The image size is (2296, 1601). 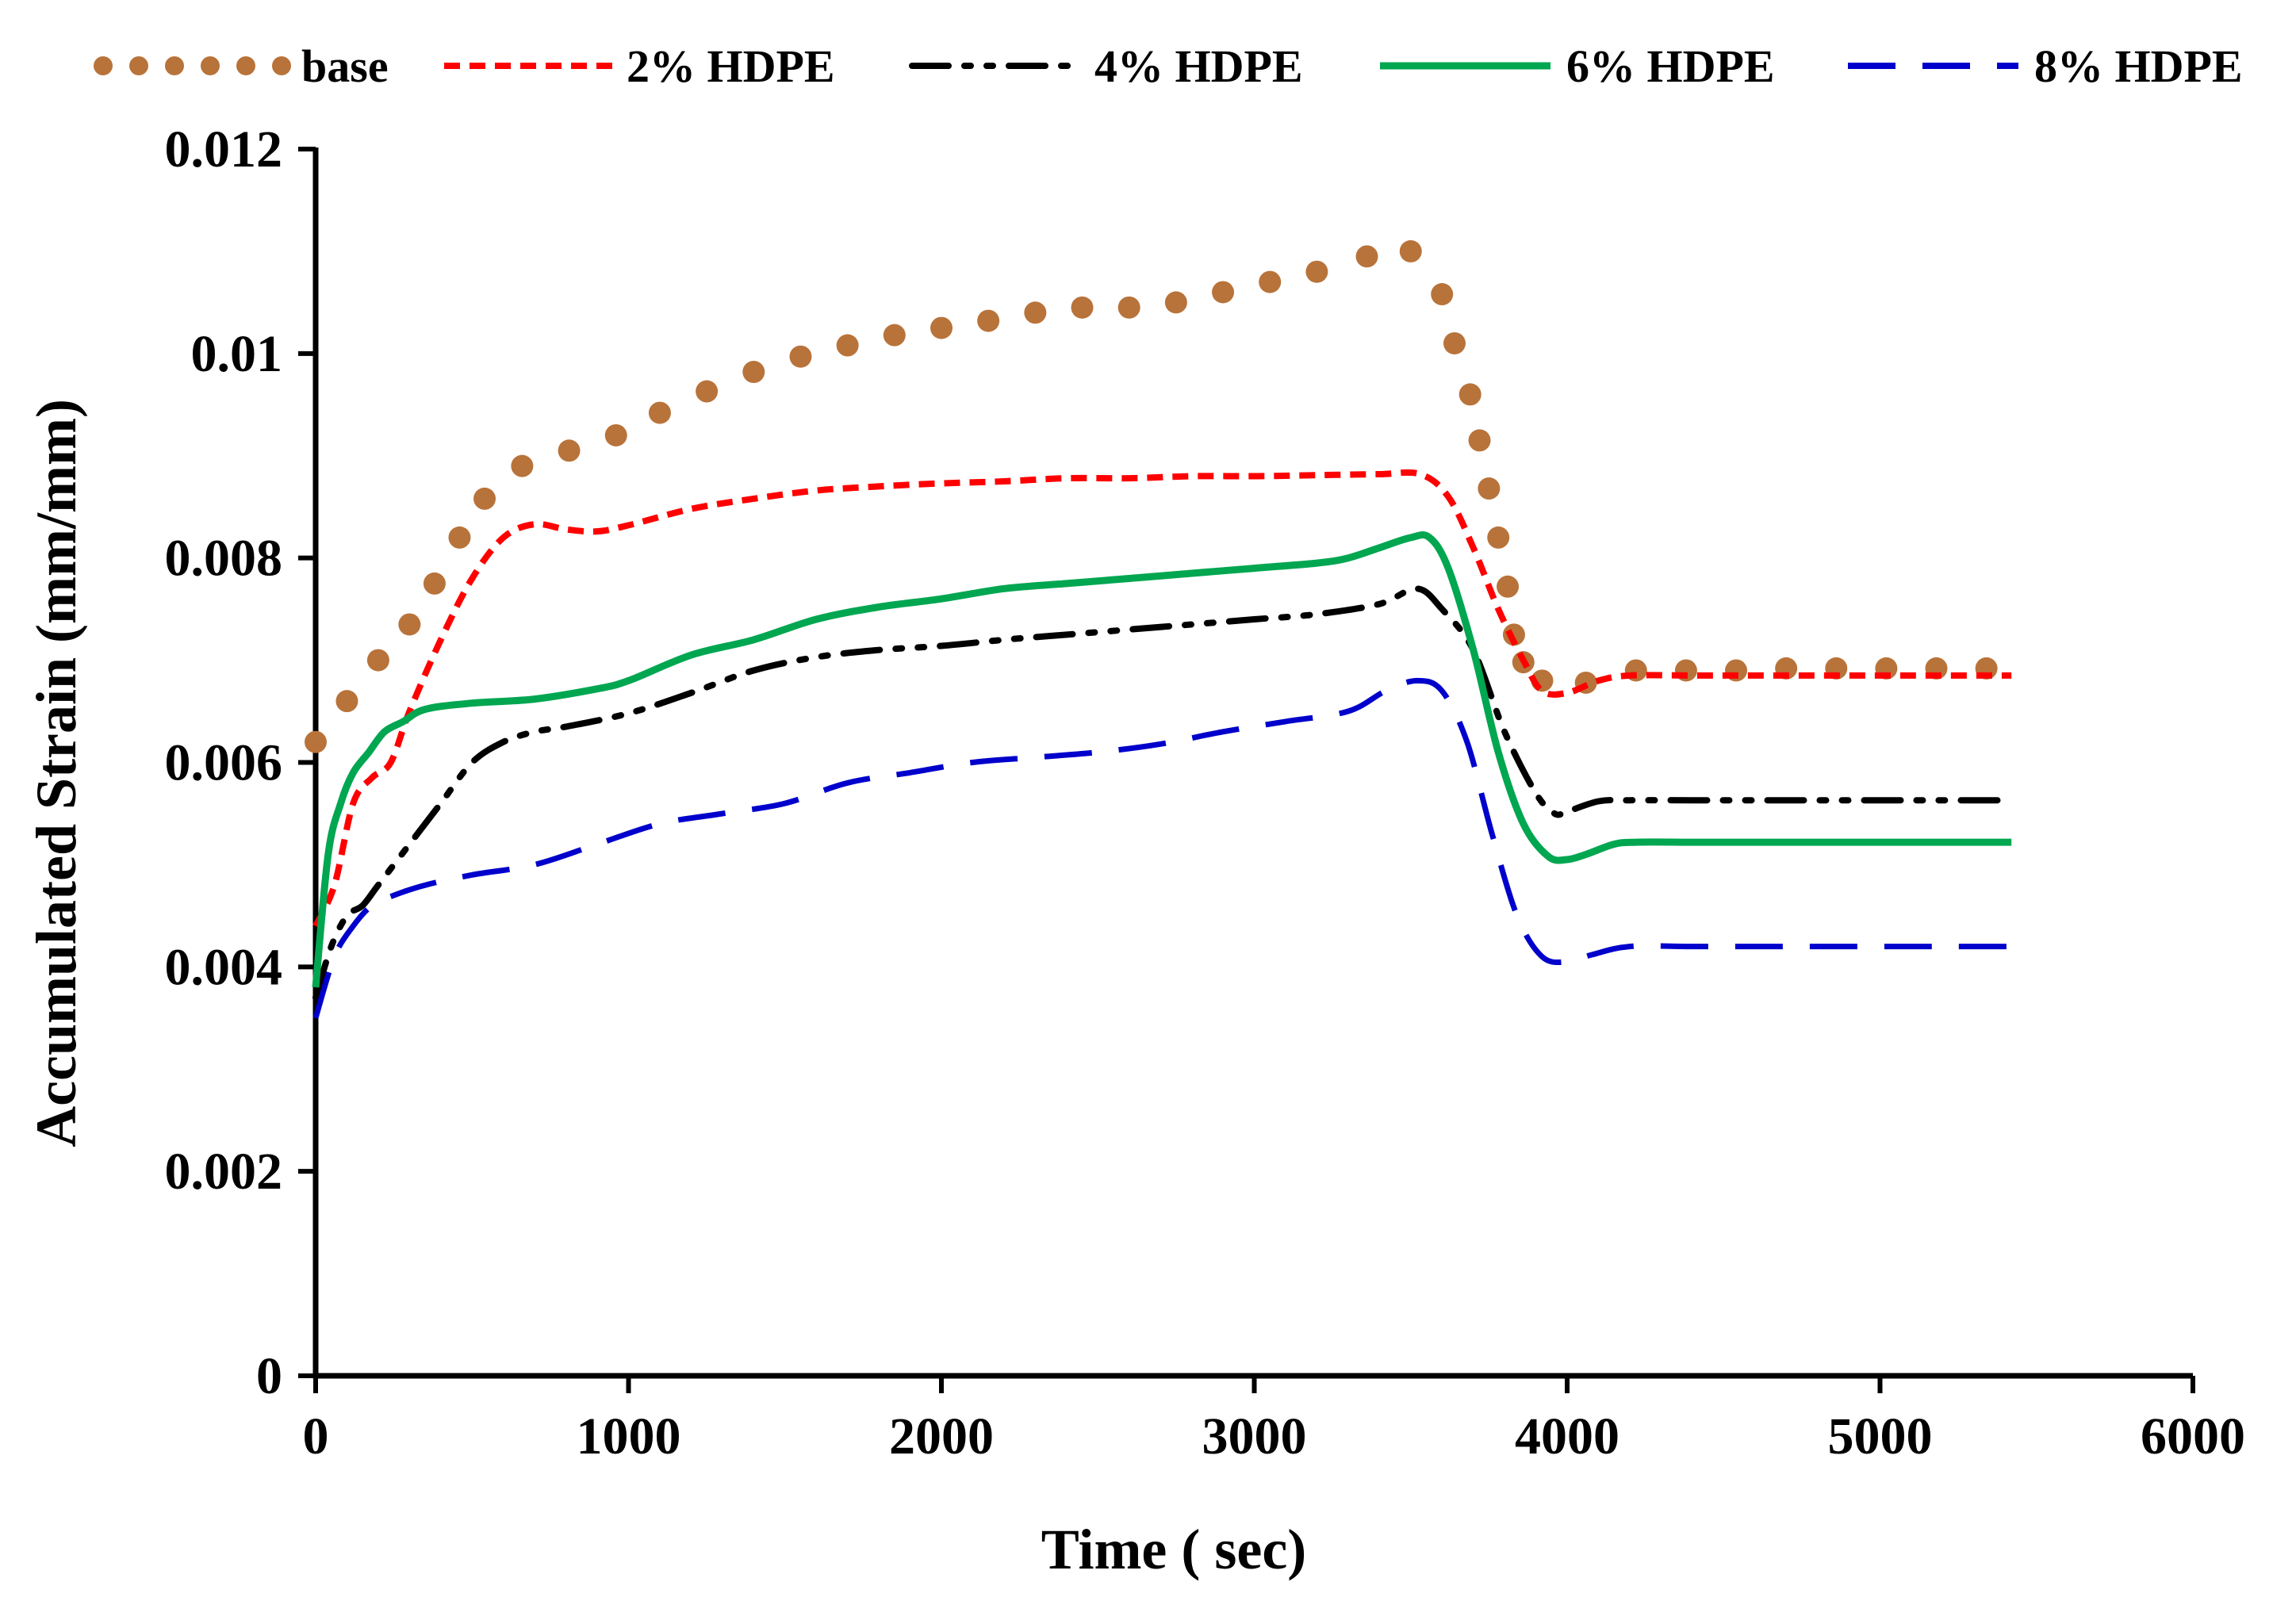 What do you see at coordinates (224, 763) in the screenshot?
I see `y-tick-label: 0.006` at bounding box center [224, 763].